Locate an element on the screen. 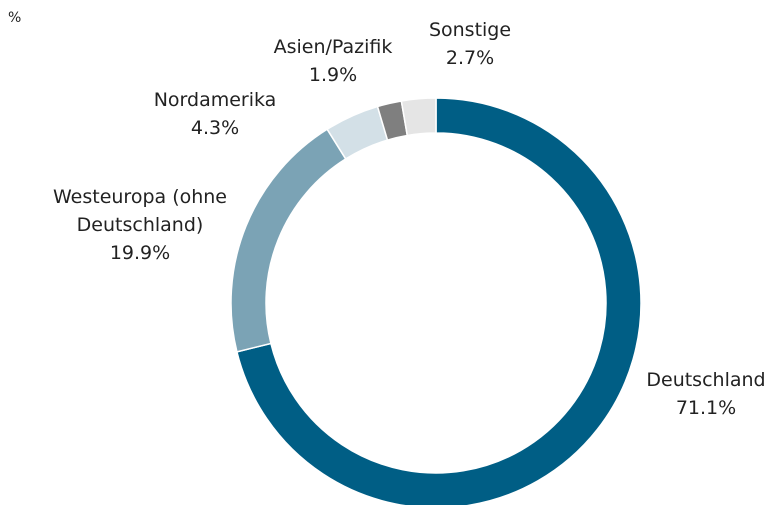 The height and width of the screenshot is (505, 774). slice-label: Westeuropa (ohne Deutschland) 19.9% is located at coordinates (140, 225).